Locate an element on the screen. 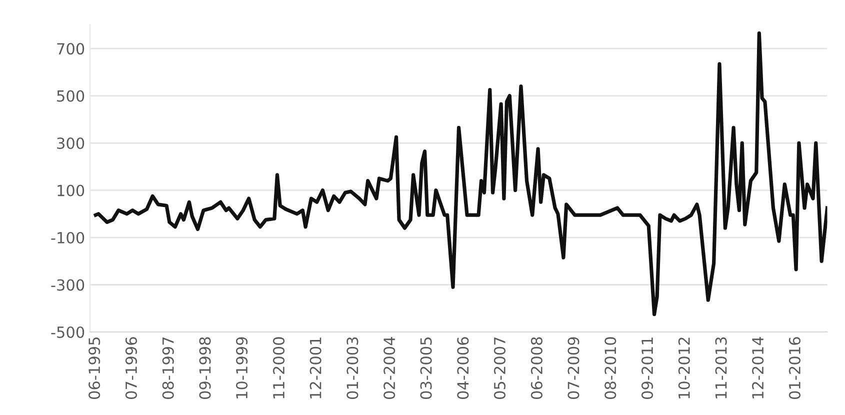 The height and width of the screenshot is (415, 845). x-tick-label: 01-2003 is located at coordinates (352, 368).